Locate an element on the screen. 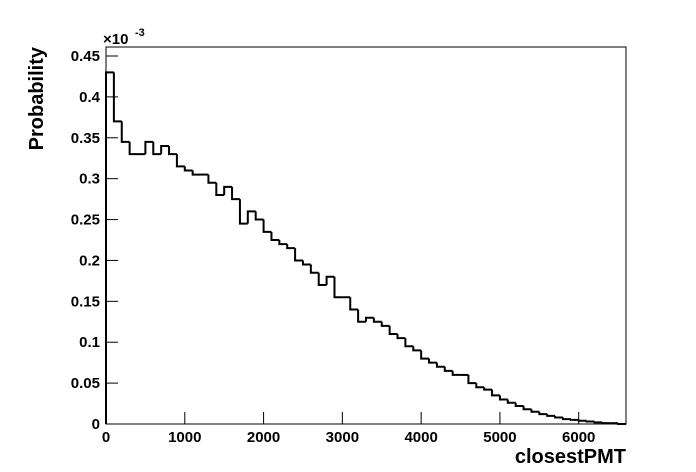 This screenshot has width=696, height=472. x-tick-label: 1000 is located at coordinates (184, 437).